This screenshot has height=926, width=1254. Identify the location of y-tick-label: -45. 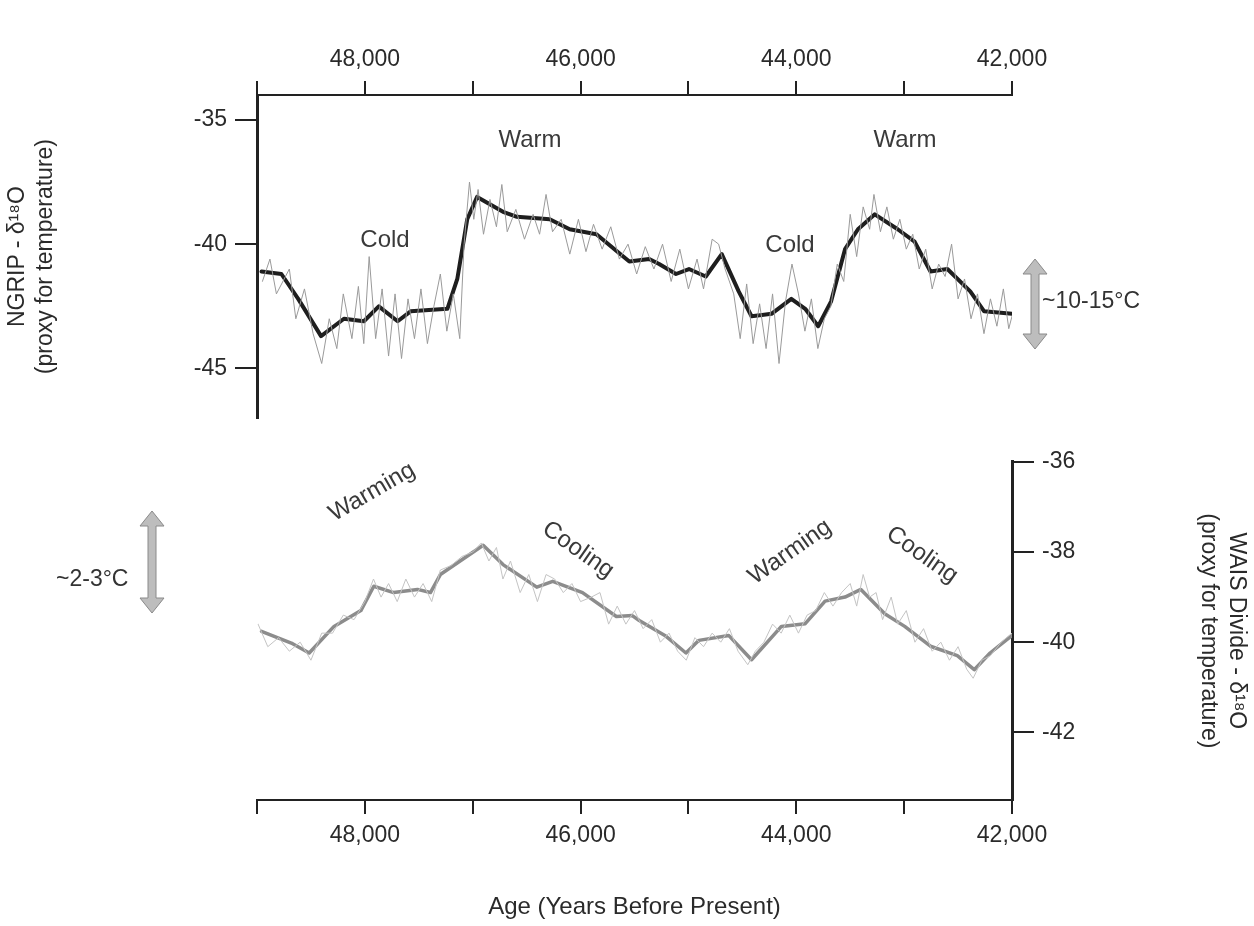
(210, 366).